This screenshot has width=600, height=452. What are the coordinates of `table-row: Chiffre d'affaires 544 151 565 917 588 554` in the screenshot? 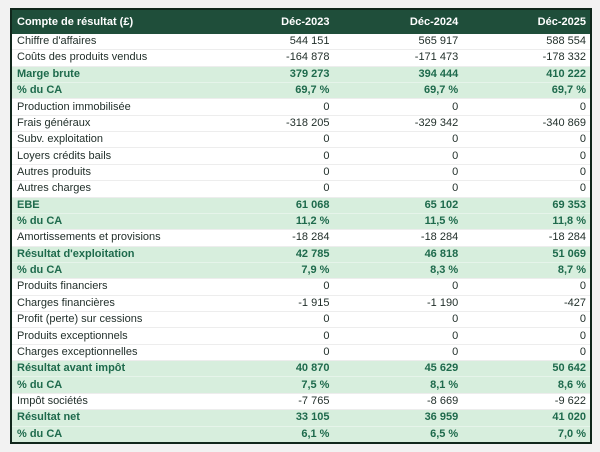 It's located at (301, 42).